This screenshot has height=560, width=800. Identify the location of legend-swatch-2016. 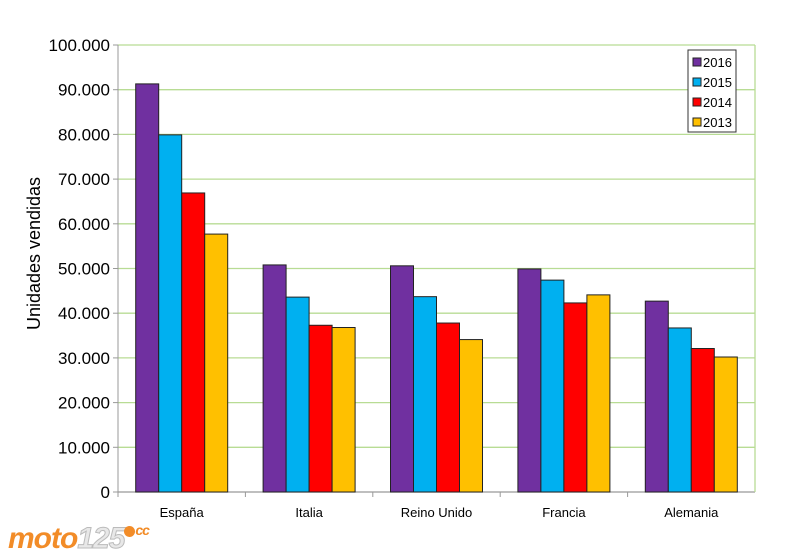
(697, 62).